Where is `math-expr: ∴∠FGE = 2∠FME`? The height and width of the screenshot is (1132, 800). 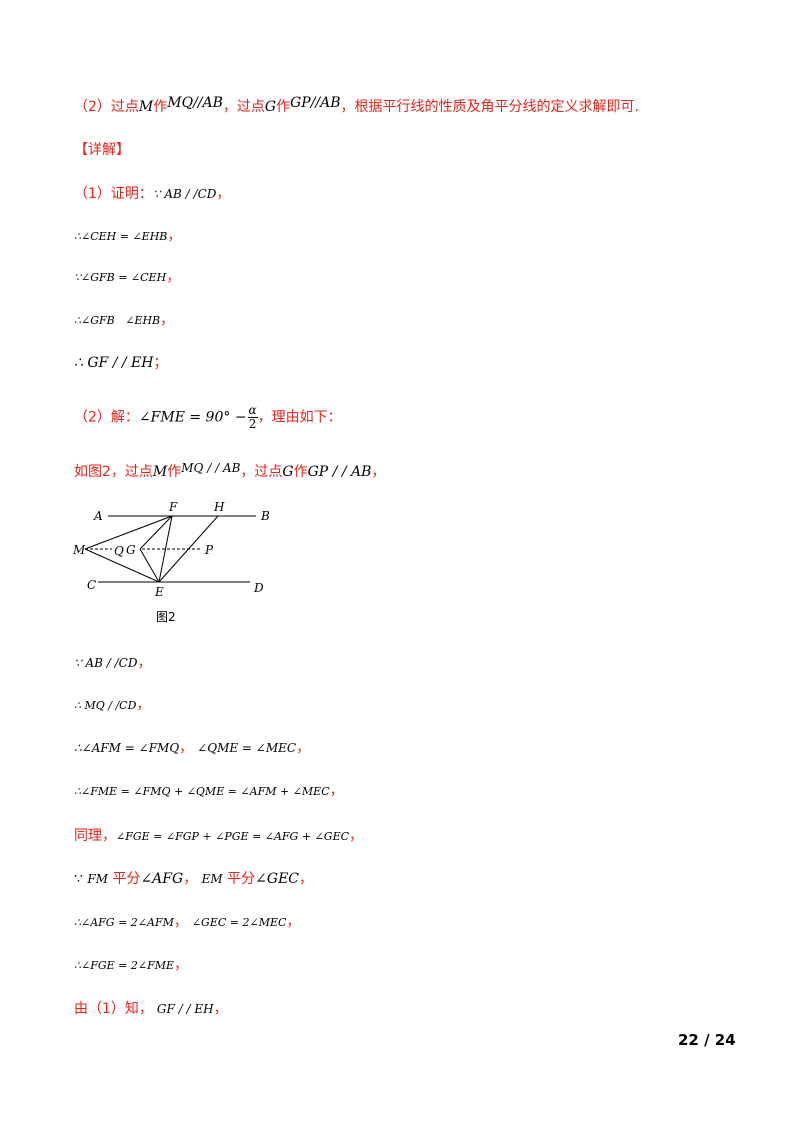 math-expr: ∴∠FGE = 2∠FME is located at coordinates (124, 965).